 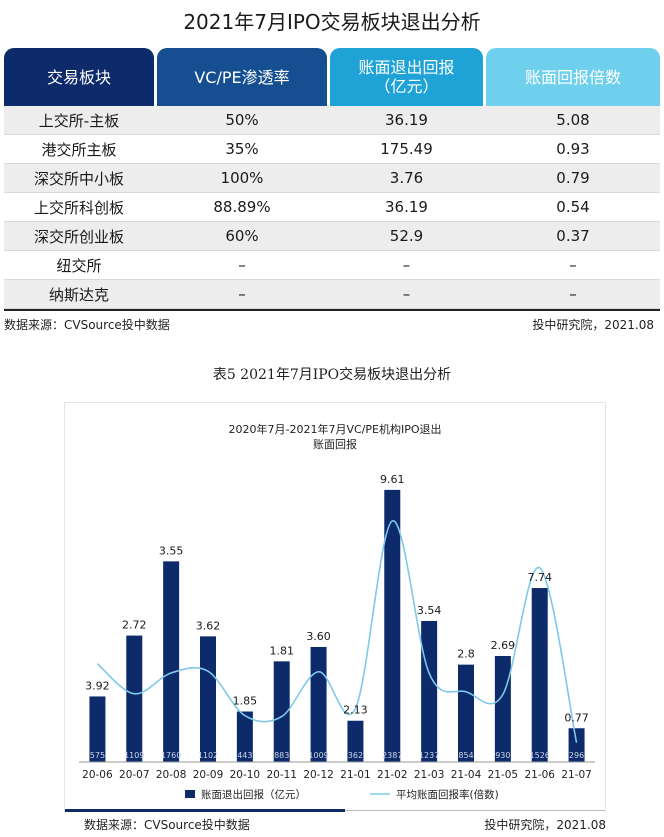 What do you see at coordinates (503, 645) in the screenshot?
I see `multiple-label: 2.69` at bounding box center [503, 645].